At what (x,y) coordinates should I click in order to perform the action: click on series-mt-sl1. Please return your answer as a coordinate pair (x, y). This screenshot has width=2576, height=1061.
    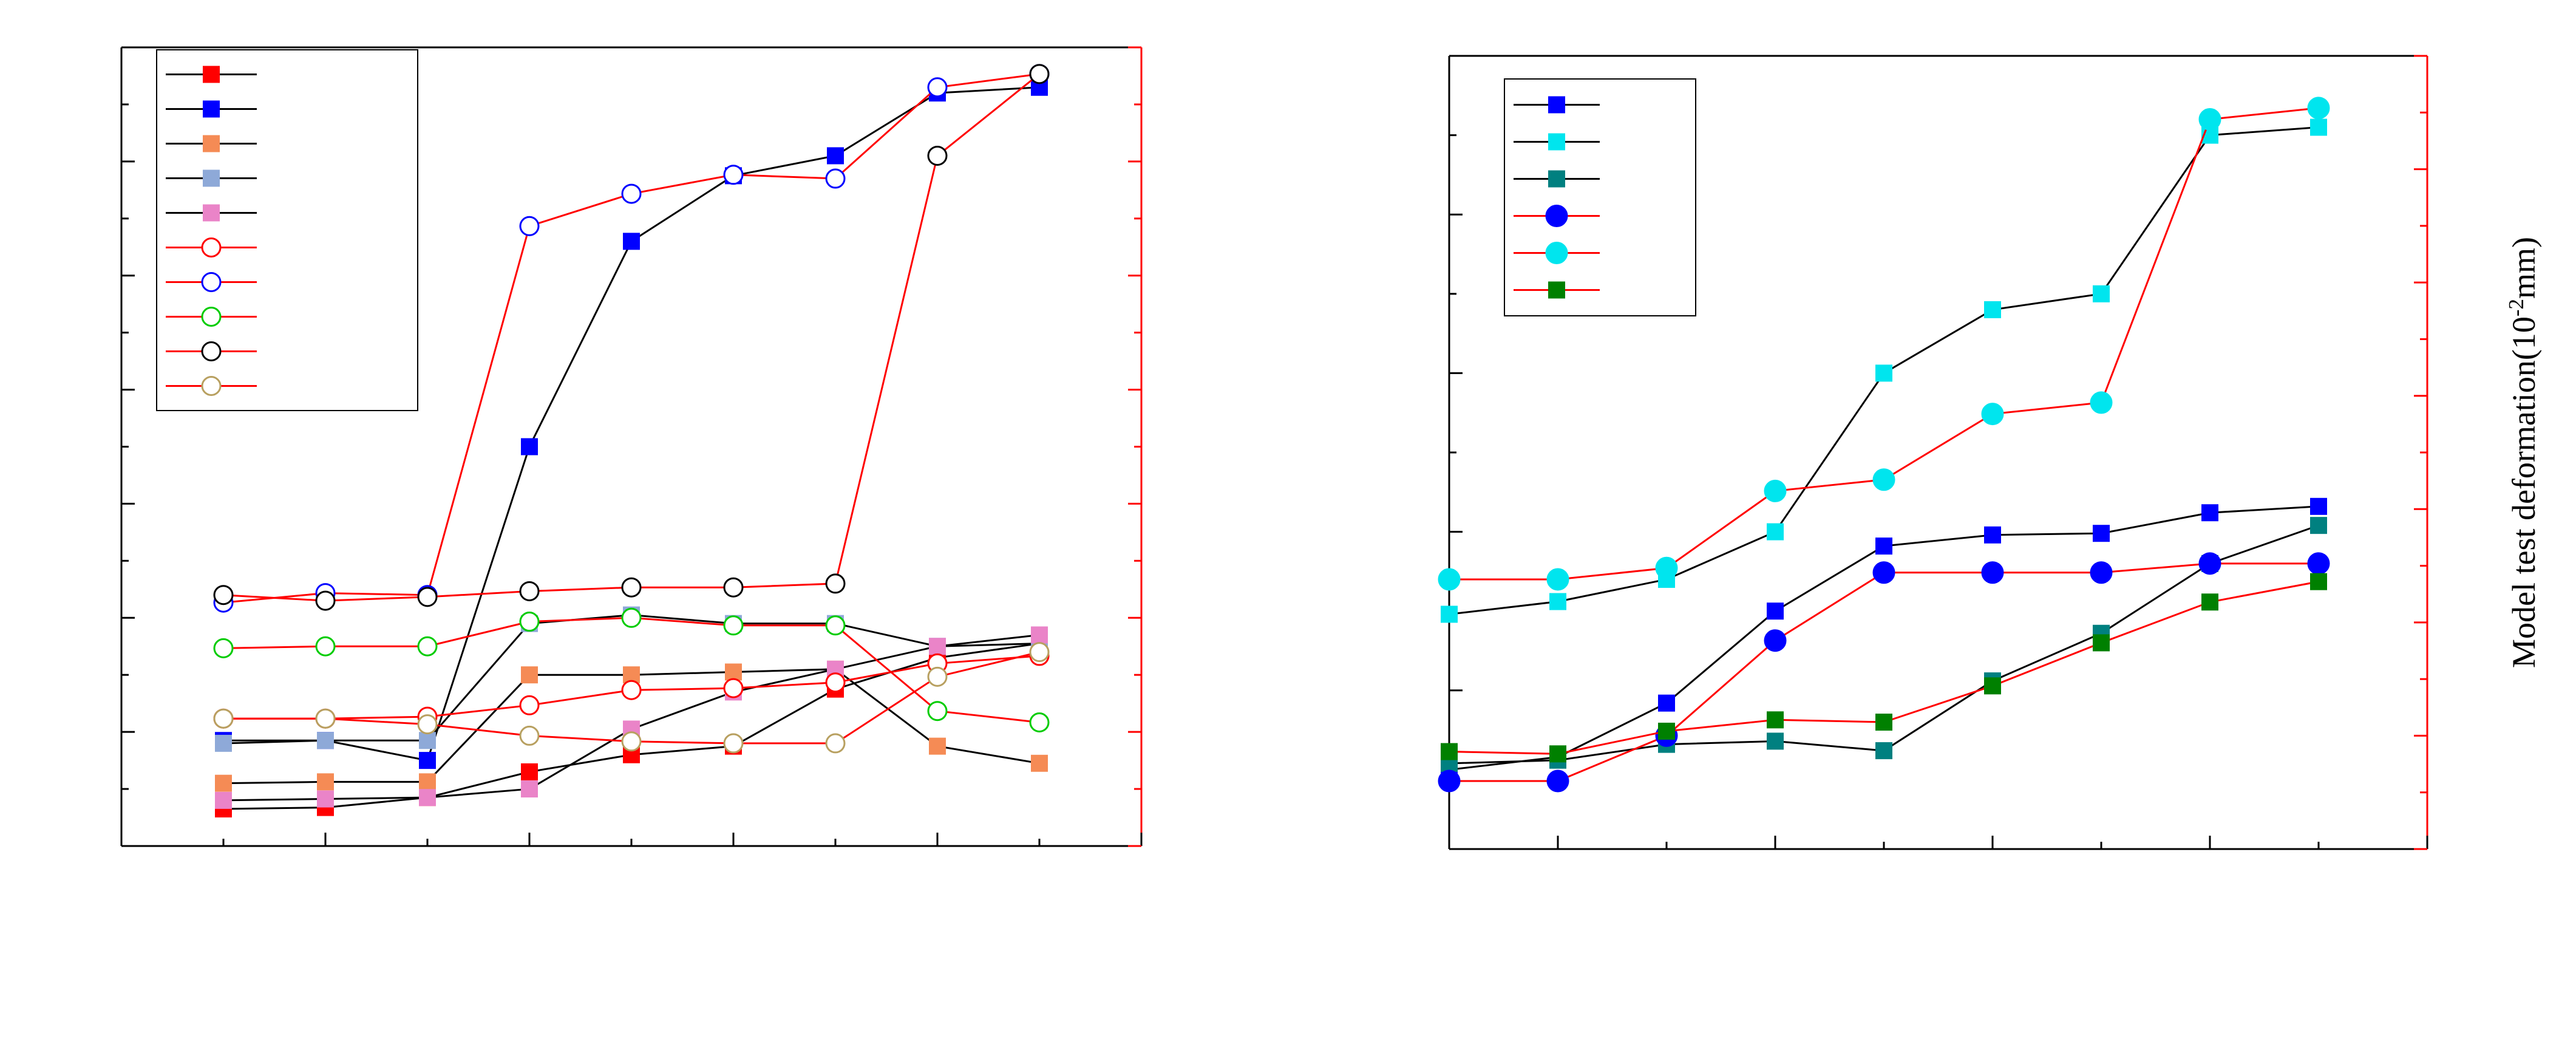
    Looking at the image, I should click on (631, 687).